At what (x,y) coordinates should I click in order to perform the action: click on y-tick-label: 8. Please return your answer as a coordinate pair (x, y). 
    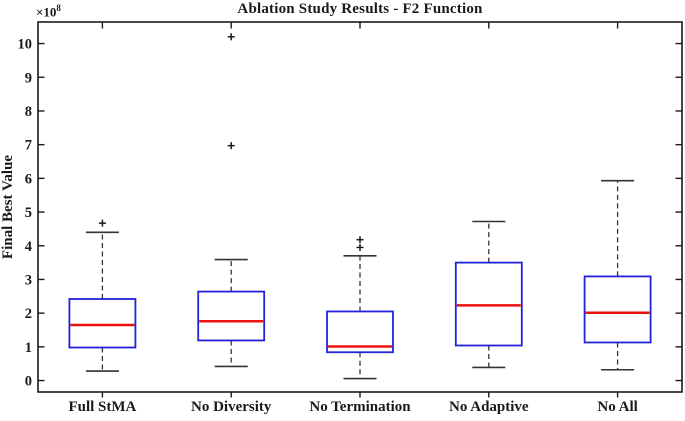
    Looking at the image, I should click on (28, 112).